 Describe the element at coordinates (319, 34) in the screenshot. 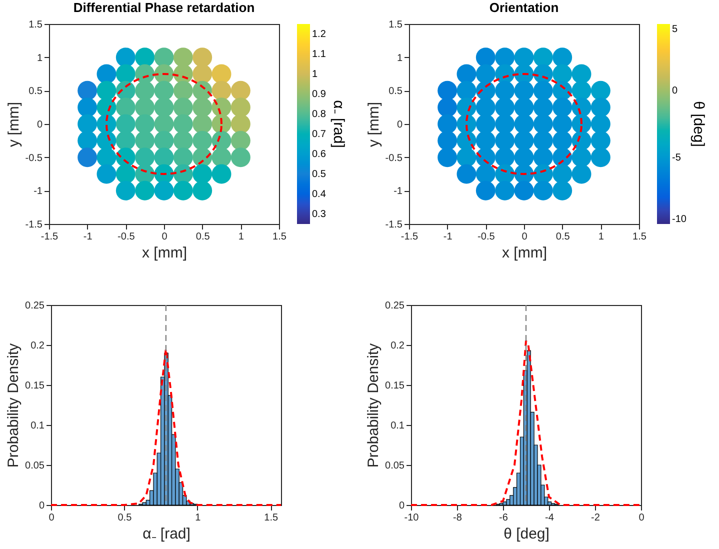

I see `color-bar-label: 1.2` at that location.